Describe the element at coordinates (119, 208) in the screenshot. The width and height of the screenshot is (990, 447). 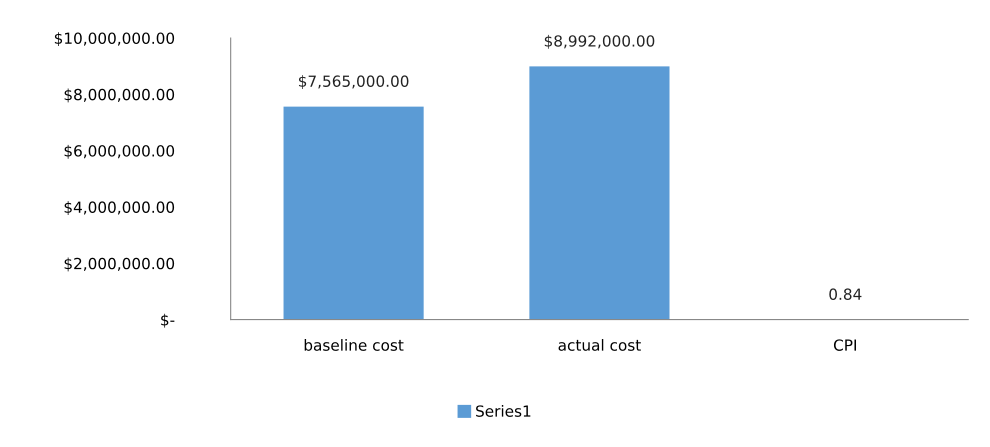
I see `y-tick-label: $4,000,000.00` at that location.